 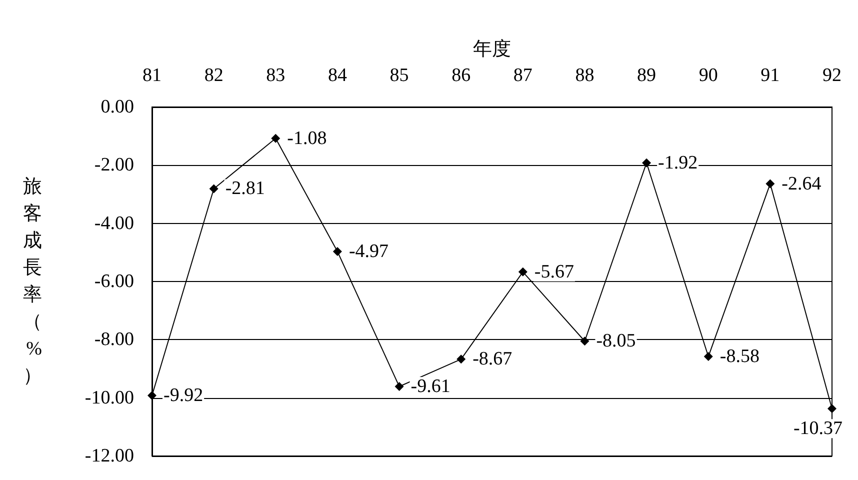 I want to click on y-tick-label: 0.00, so click(x=117, y=107).